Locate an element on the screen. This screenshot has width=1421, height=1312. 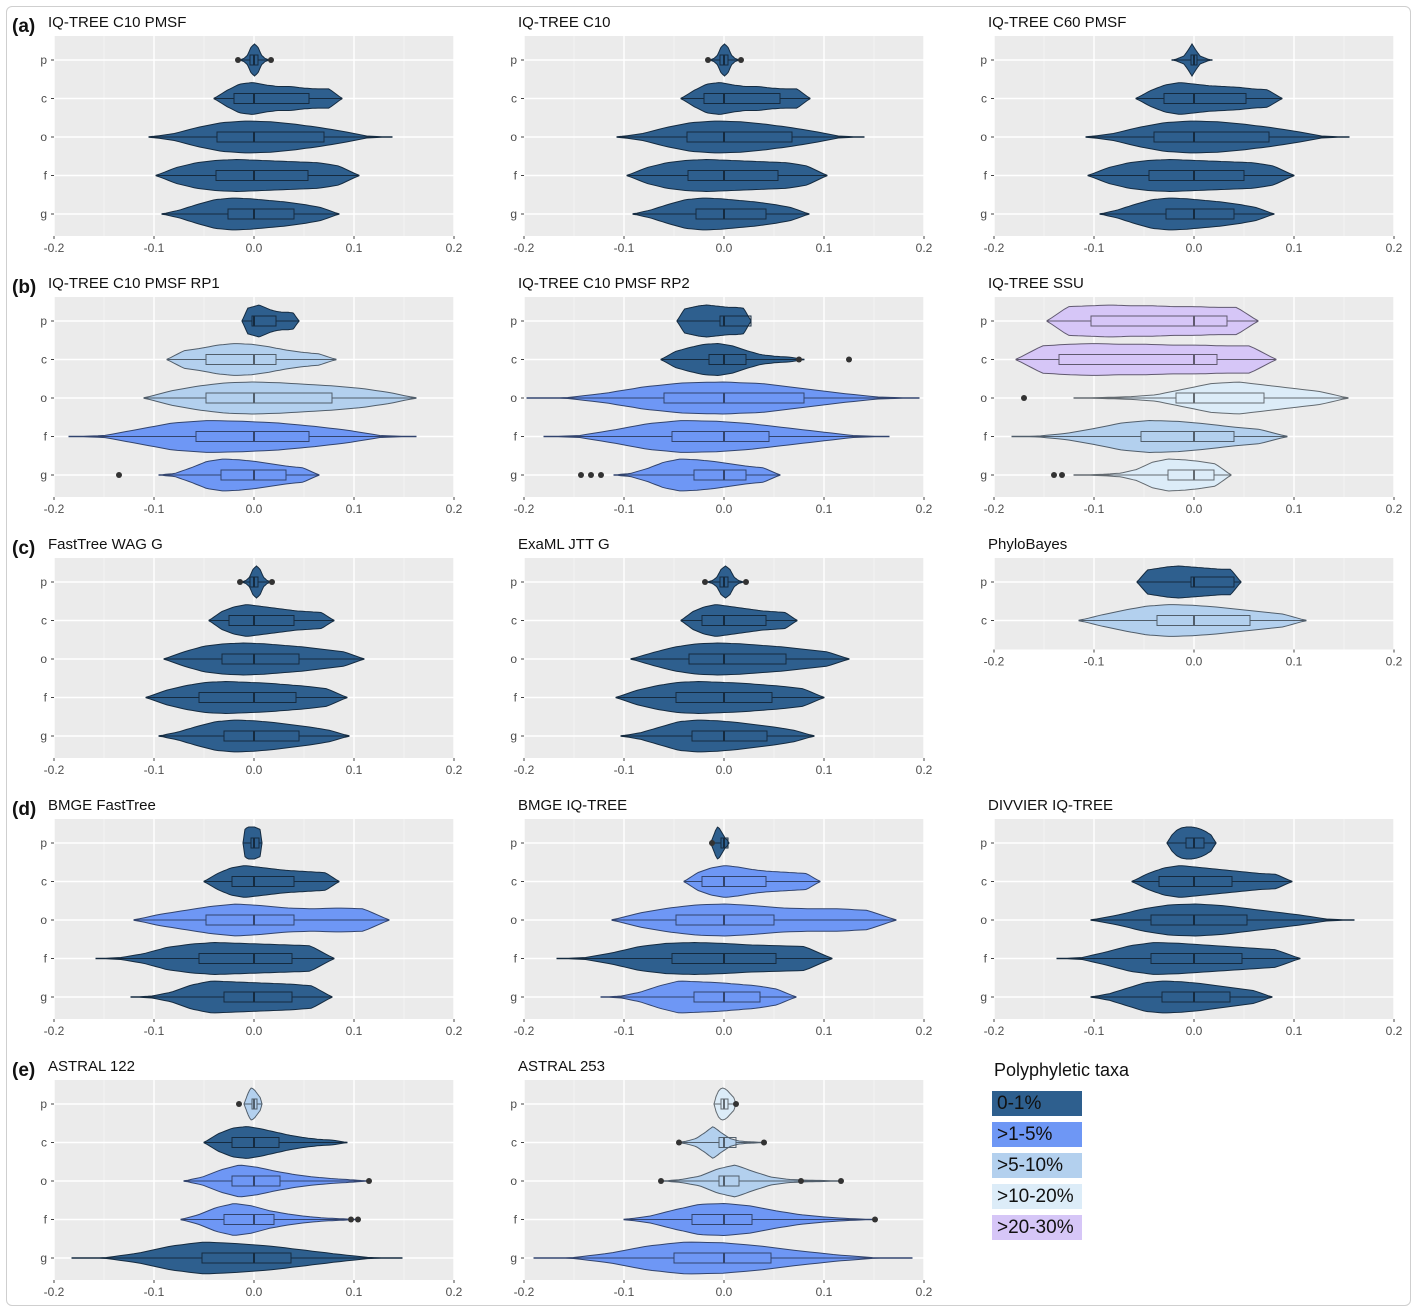
panel-title: IQ-TREE C60 PMSF is located at coordinates (1057, 22).